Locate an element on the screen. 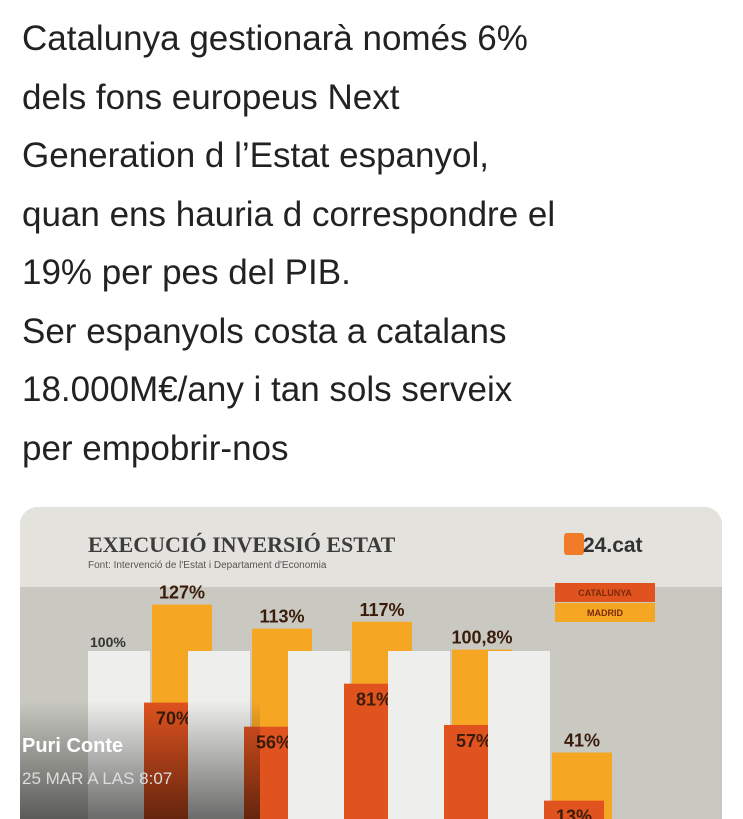 Image resolution: width=743 pixels, height=819 pixels. chart-header is located at coordinates (371, 547).